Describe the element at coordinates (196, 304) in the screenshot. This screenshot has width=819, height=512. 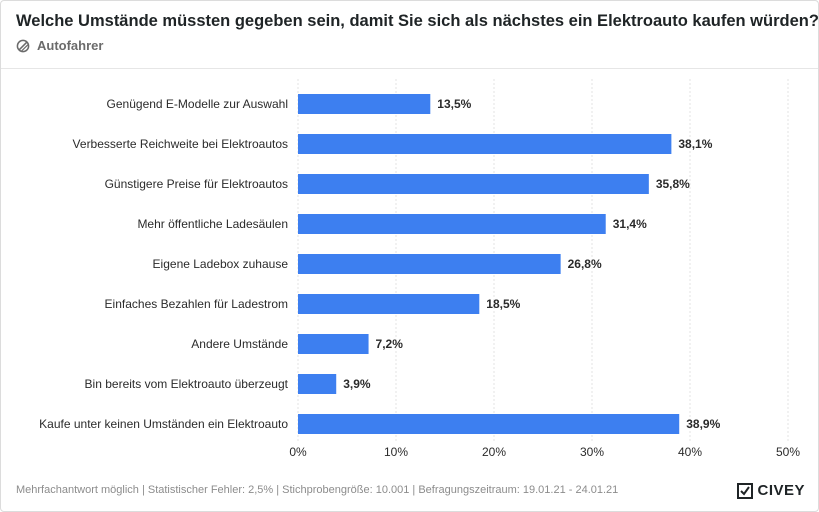
I see `category-label: Einfaches Bezahlen für Ladestrom` at that location.